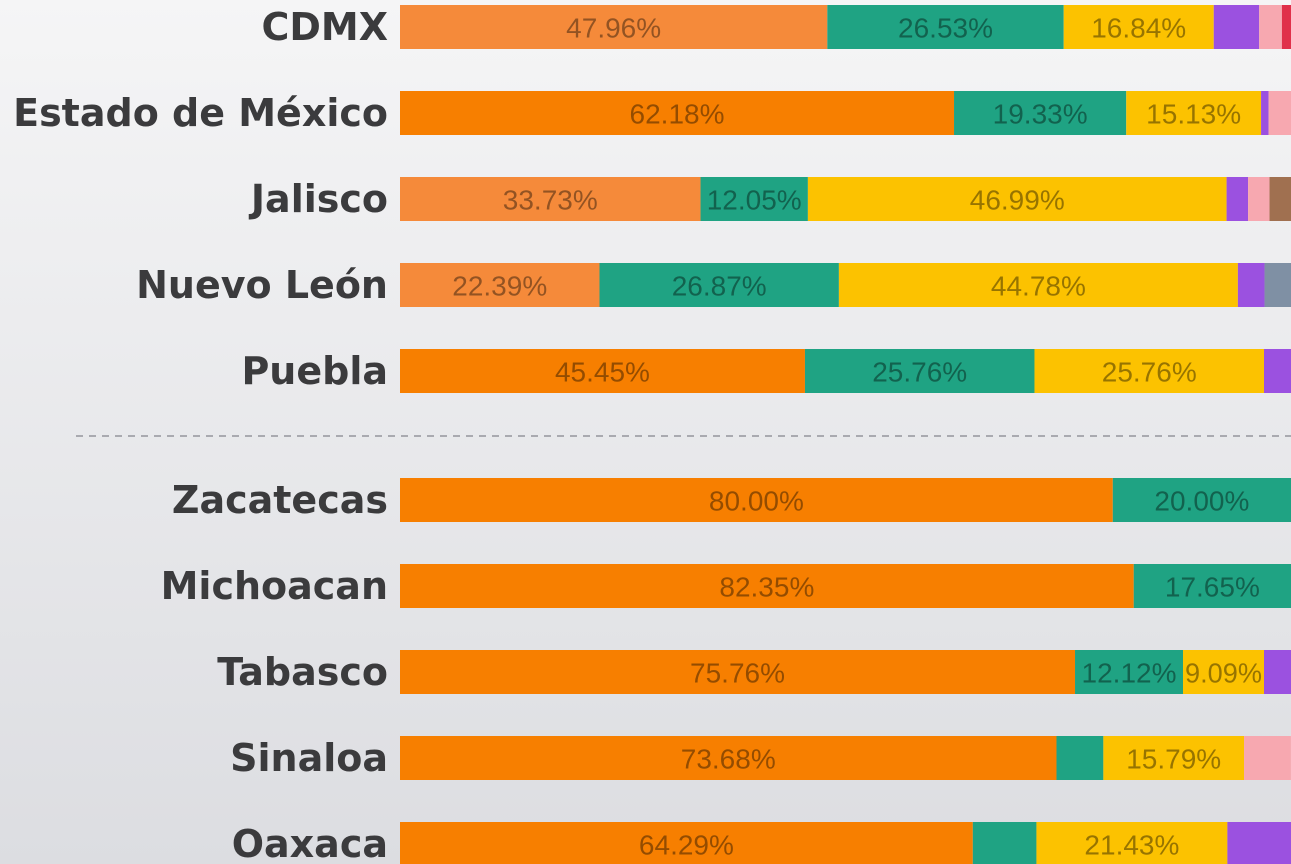 This screenshot has height=864, width=1291. What do you see at coordinates (280, 500) in the screenshot?
I see `category-label: Zacatecas` at bounding box center [280, 500].